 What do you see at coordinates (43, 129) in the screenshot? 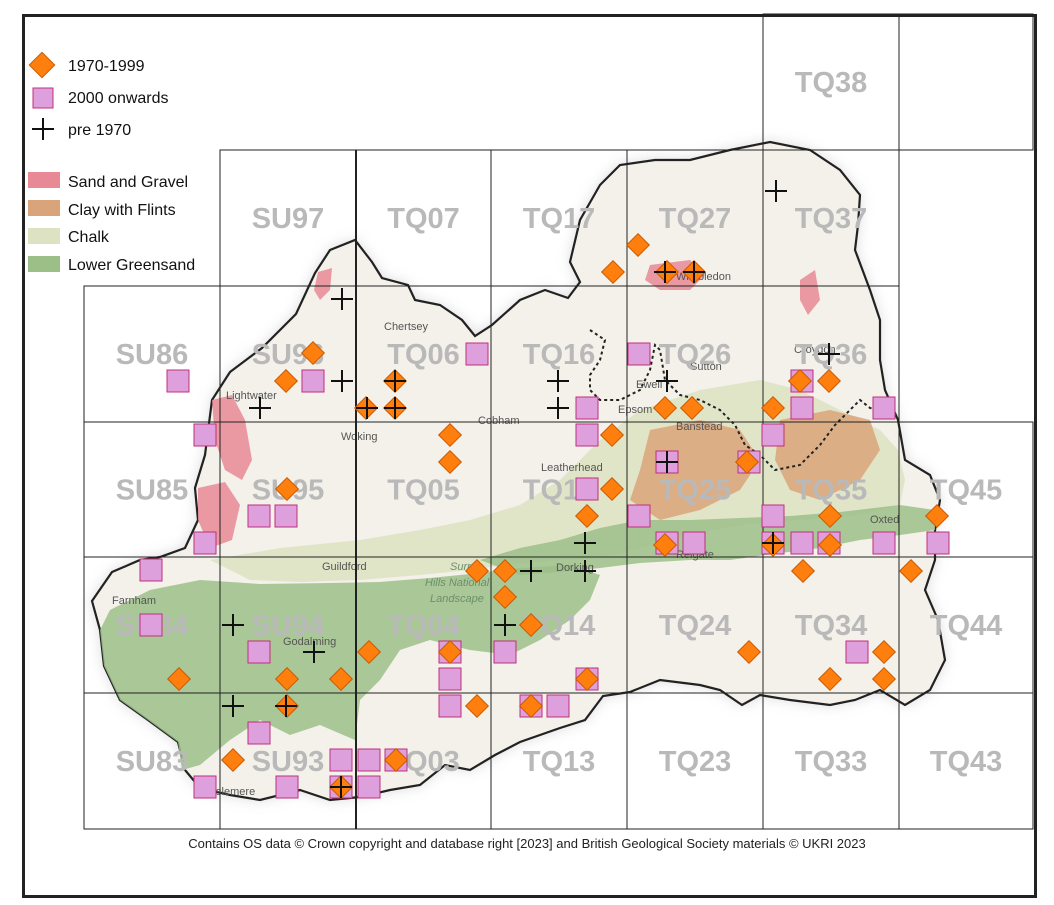
I see `cross-icon` at bounding box center [43, 129].